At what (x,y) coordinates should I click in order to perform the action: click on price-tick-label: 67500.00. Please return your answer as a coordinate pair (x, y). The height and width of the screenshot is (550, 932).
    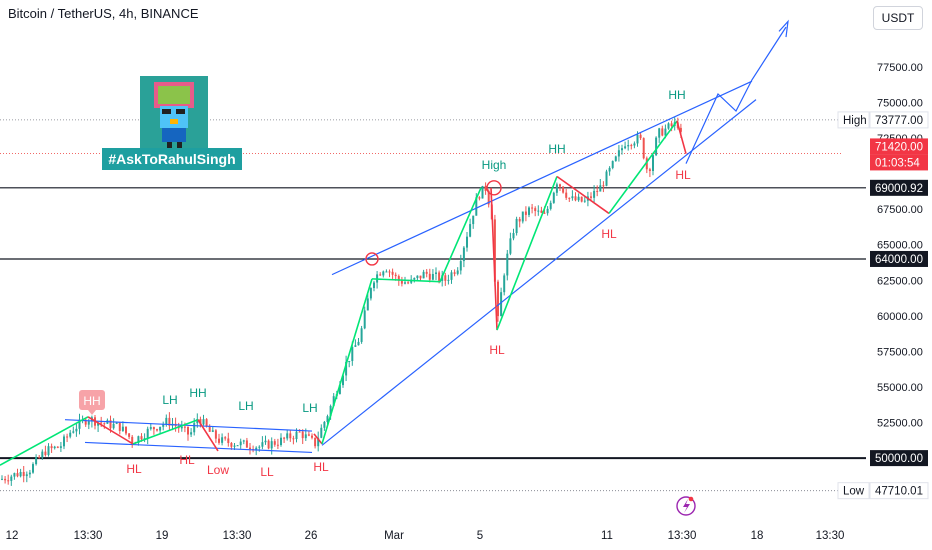
    Looking at the image, I should click on (900, 210).